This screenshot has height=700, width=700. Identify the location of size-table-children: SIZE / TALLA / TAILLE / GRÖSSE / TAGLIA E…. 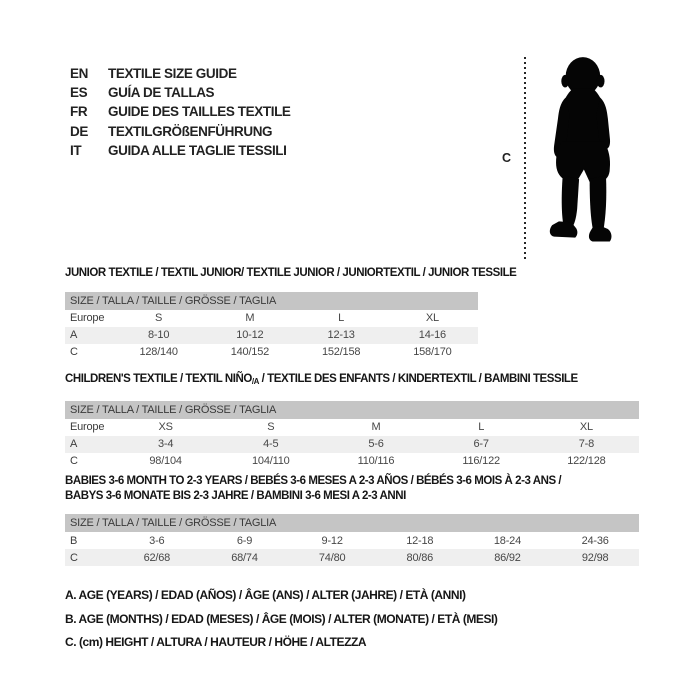
(352, 435).